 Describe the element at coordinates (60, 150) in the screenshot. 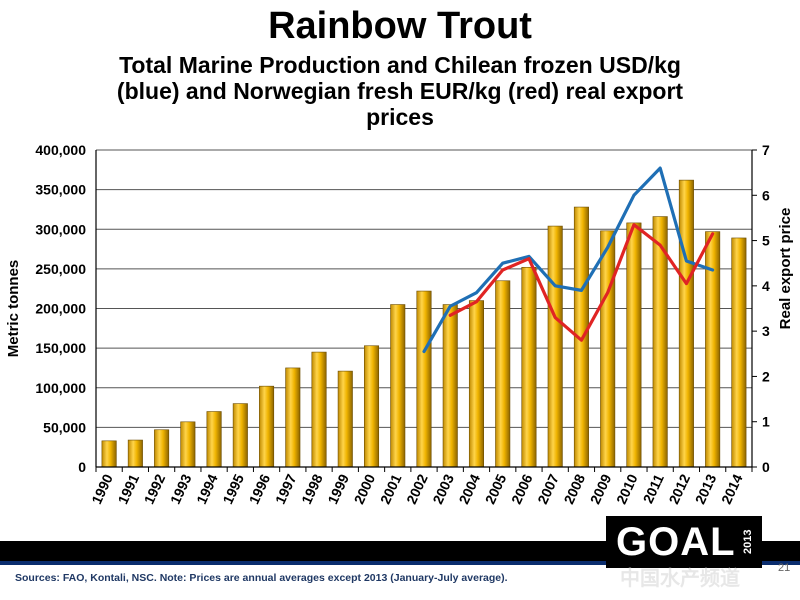

I see `y-tick-label: 400,000` at that location.